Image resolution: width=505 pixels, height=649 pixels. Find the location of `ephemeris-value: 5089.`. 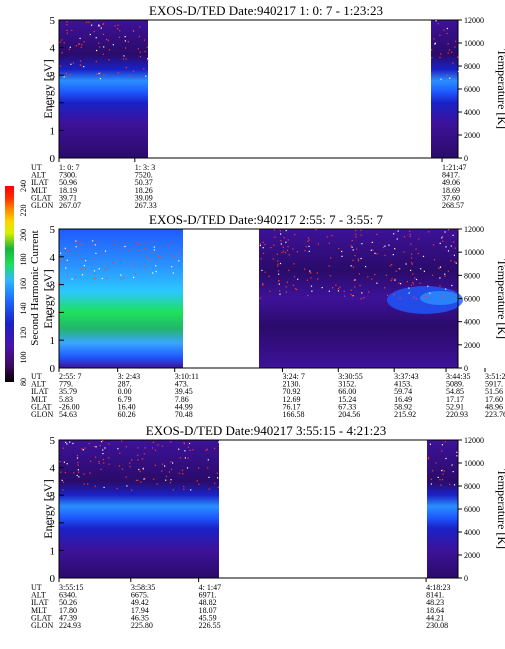

ephemeris-value: 5089. is located at coordinates (455, 384).